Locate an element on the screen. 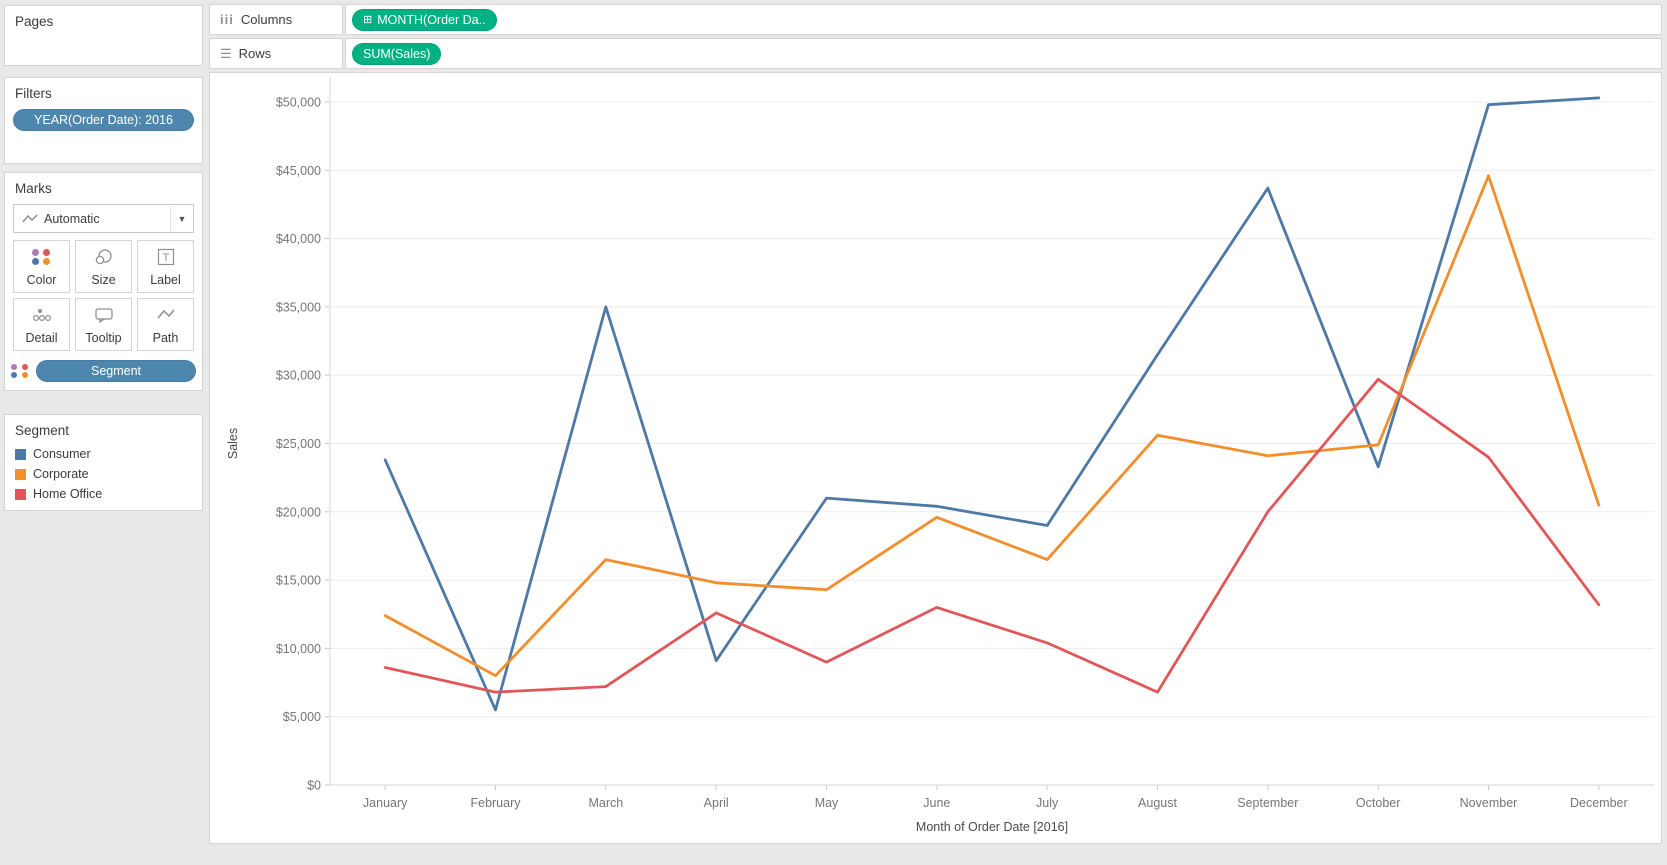 This screenshot has width=1667, height=865. color-legend-icon is located at coordinates (21, 371).